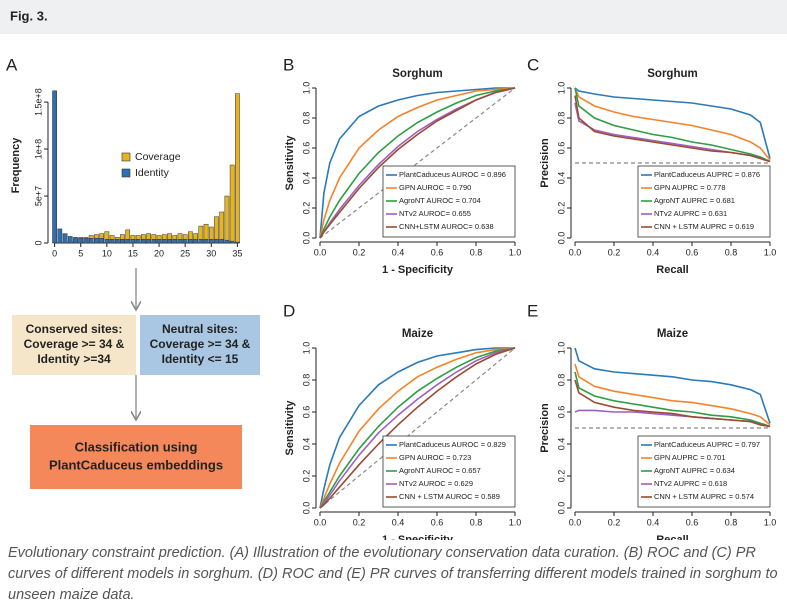  Describe the element at coordinates (393, 17) in the screenshot. I see `header-bar` at that location.